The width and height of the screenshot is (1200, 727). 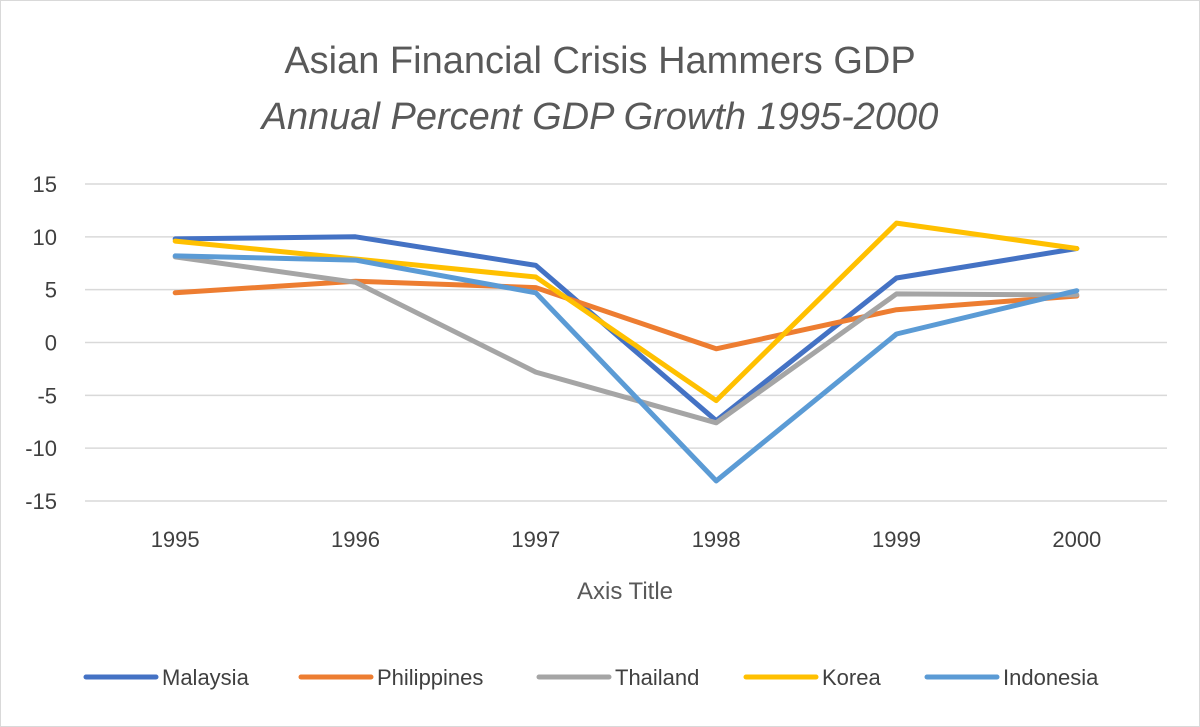 What do you see at coordinates (896, 539) in the screenshot?
I see `x-tick-label: 1999` at bounding box center [896, 539].